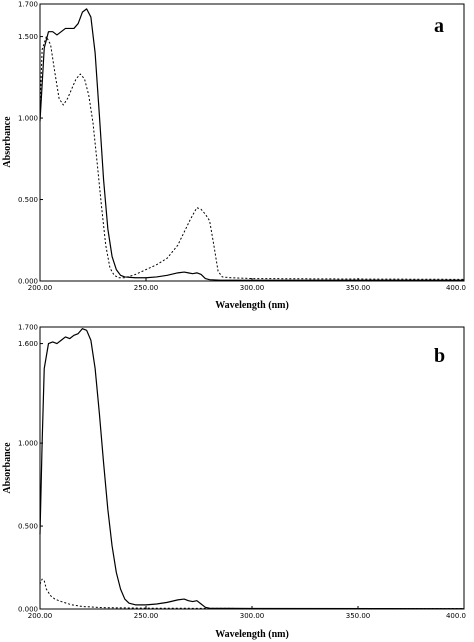 The height and width of the screenshot is (642, 474). Describe the element at coordinates (252, 634) in the screenshot. I see `panel-b-x-axis-title: Wavelength (nm)` at that location.